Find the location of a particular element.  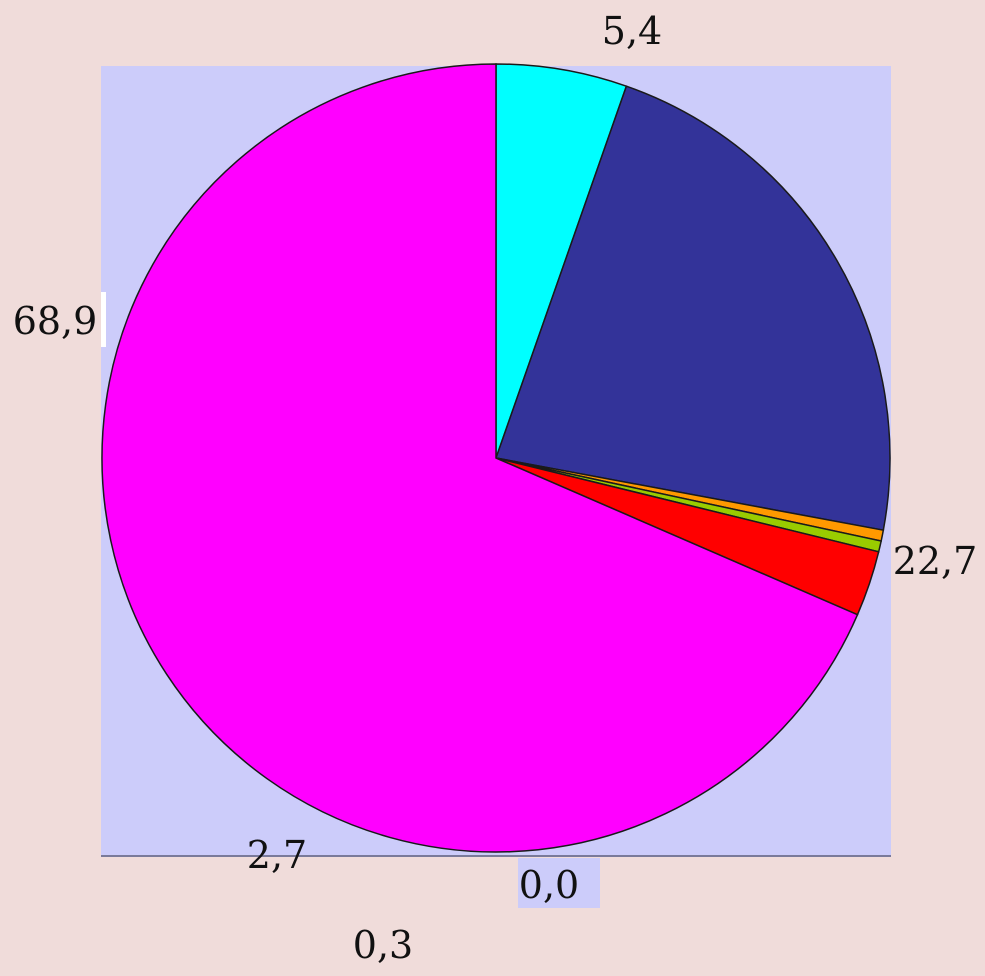

data-label-0-3: 0,3 is located at coordinates (383, 945).